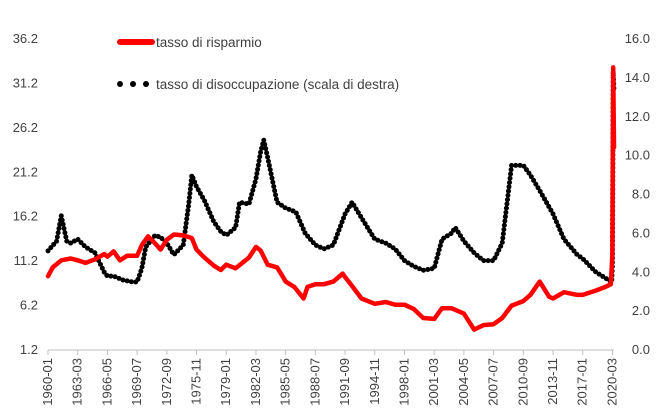 The height and width of the screenshot is (419, 660). I want to click on right-tick-label: 4.0, so click(641, 271).